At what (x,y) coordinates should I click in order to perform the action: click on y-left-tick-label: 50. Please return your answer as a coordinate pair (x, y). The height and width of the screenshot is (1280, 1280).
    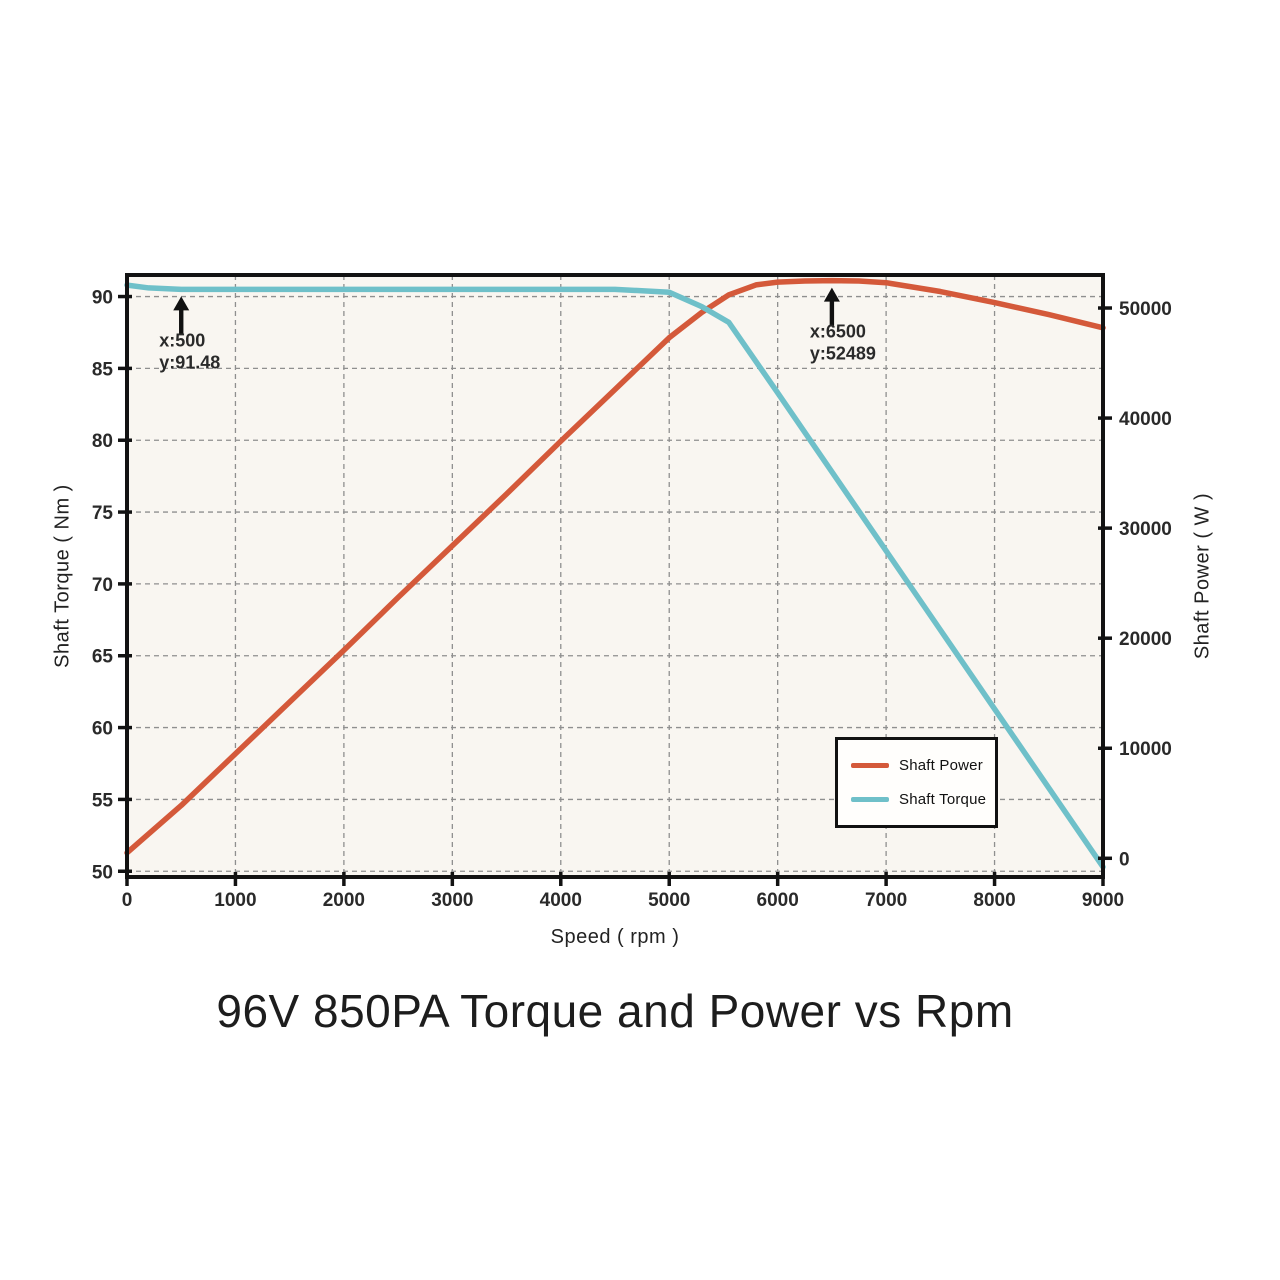
    Looking at the image, I should click on (102, 872).